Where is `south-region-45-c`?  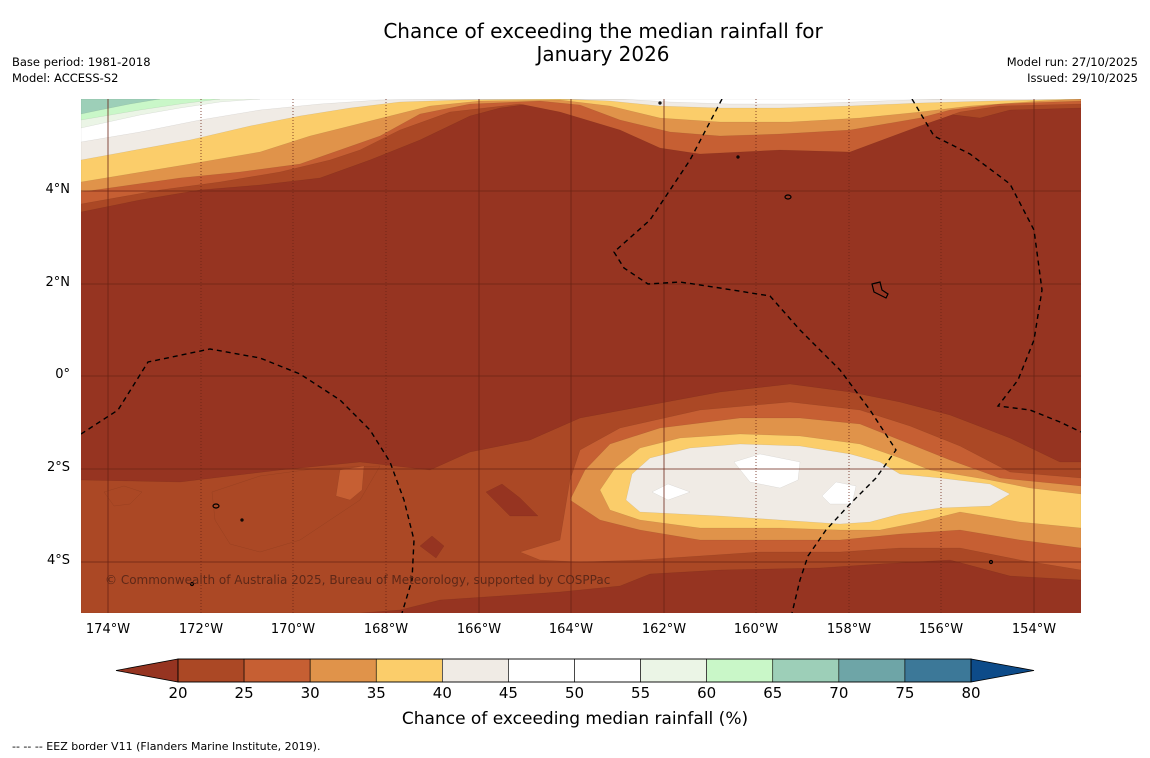
south-region-45-c is located at coordinates (839, 493).